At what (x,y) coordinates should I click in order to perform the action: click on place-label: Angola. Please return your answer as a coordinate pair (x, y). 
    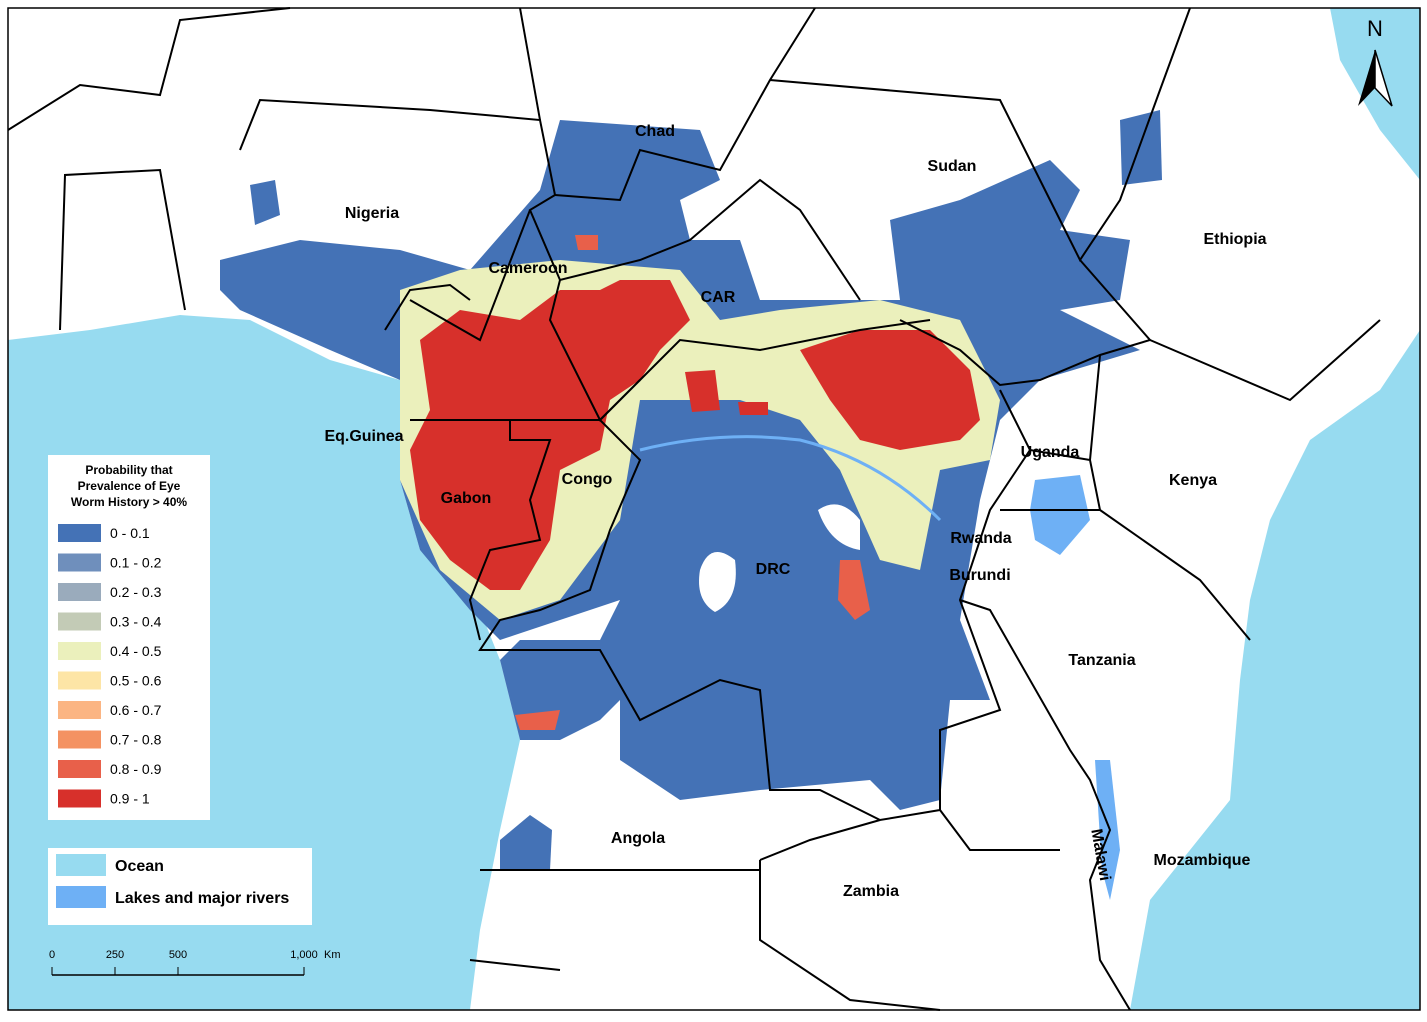
    Looking at the image, I should click on (638, 838).